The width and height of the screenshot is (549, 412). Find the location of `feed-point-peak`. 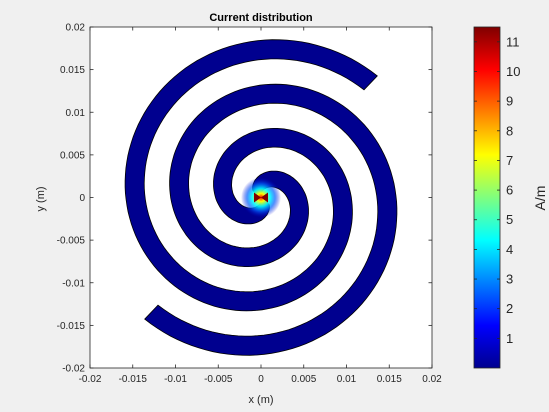

feed-point-peak is located at coordinates (261, 197).